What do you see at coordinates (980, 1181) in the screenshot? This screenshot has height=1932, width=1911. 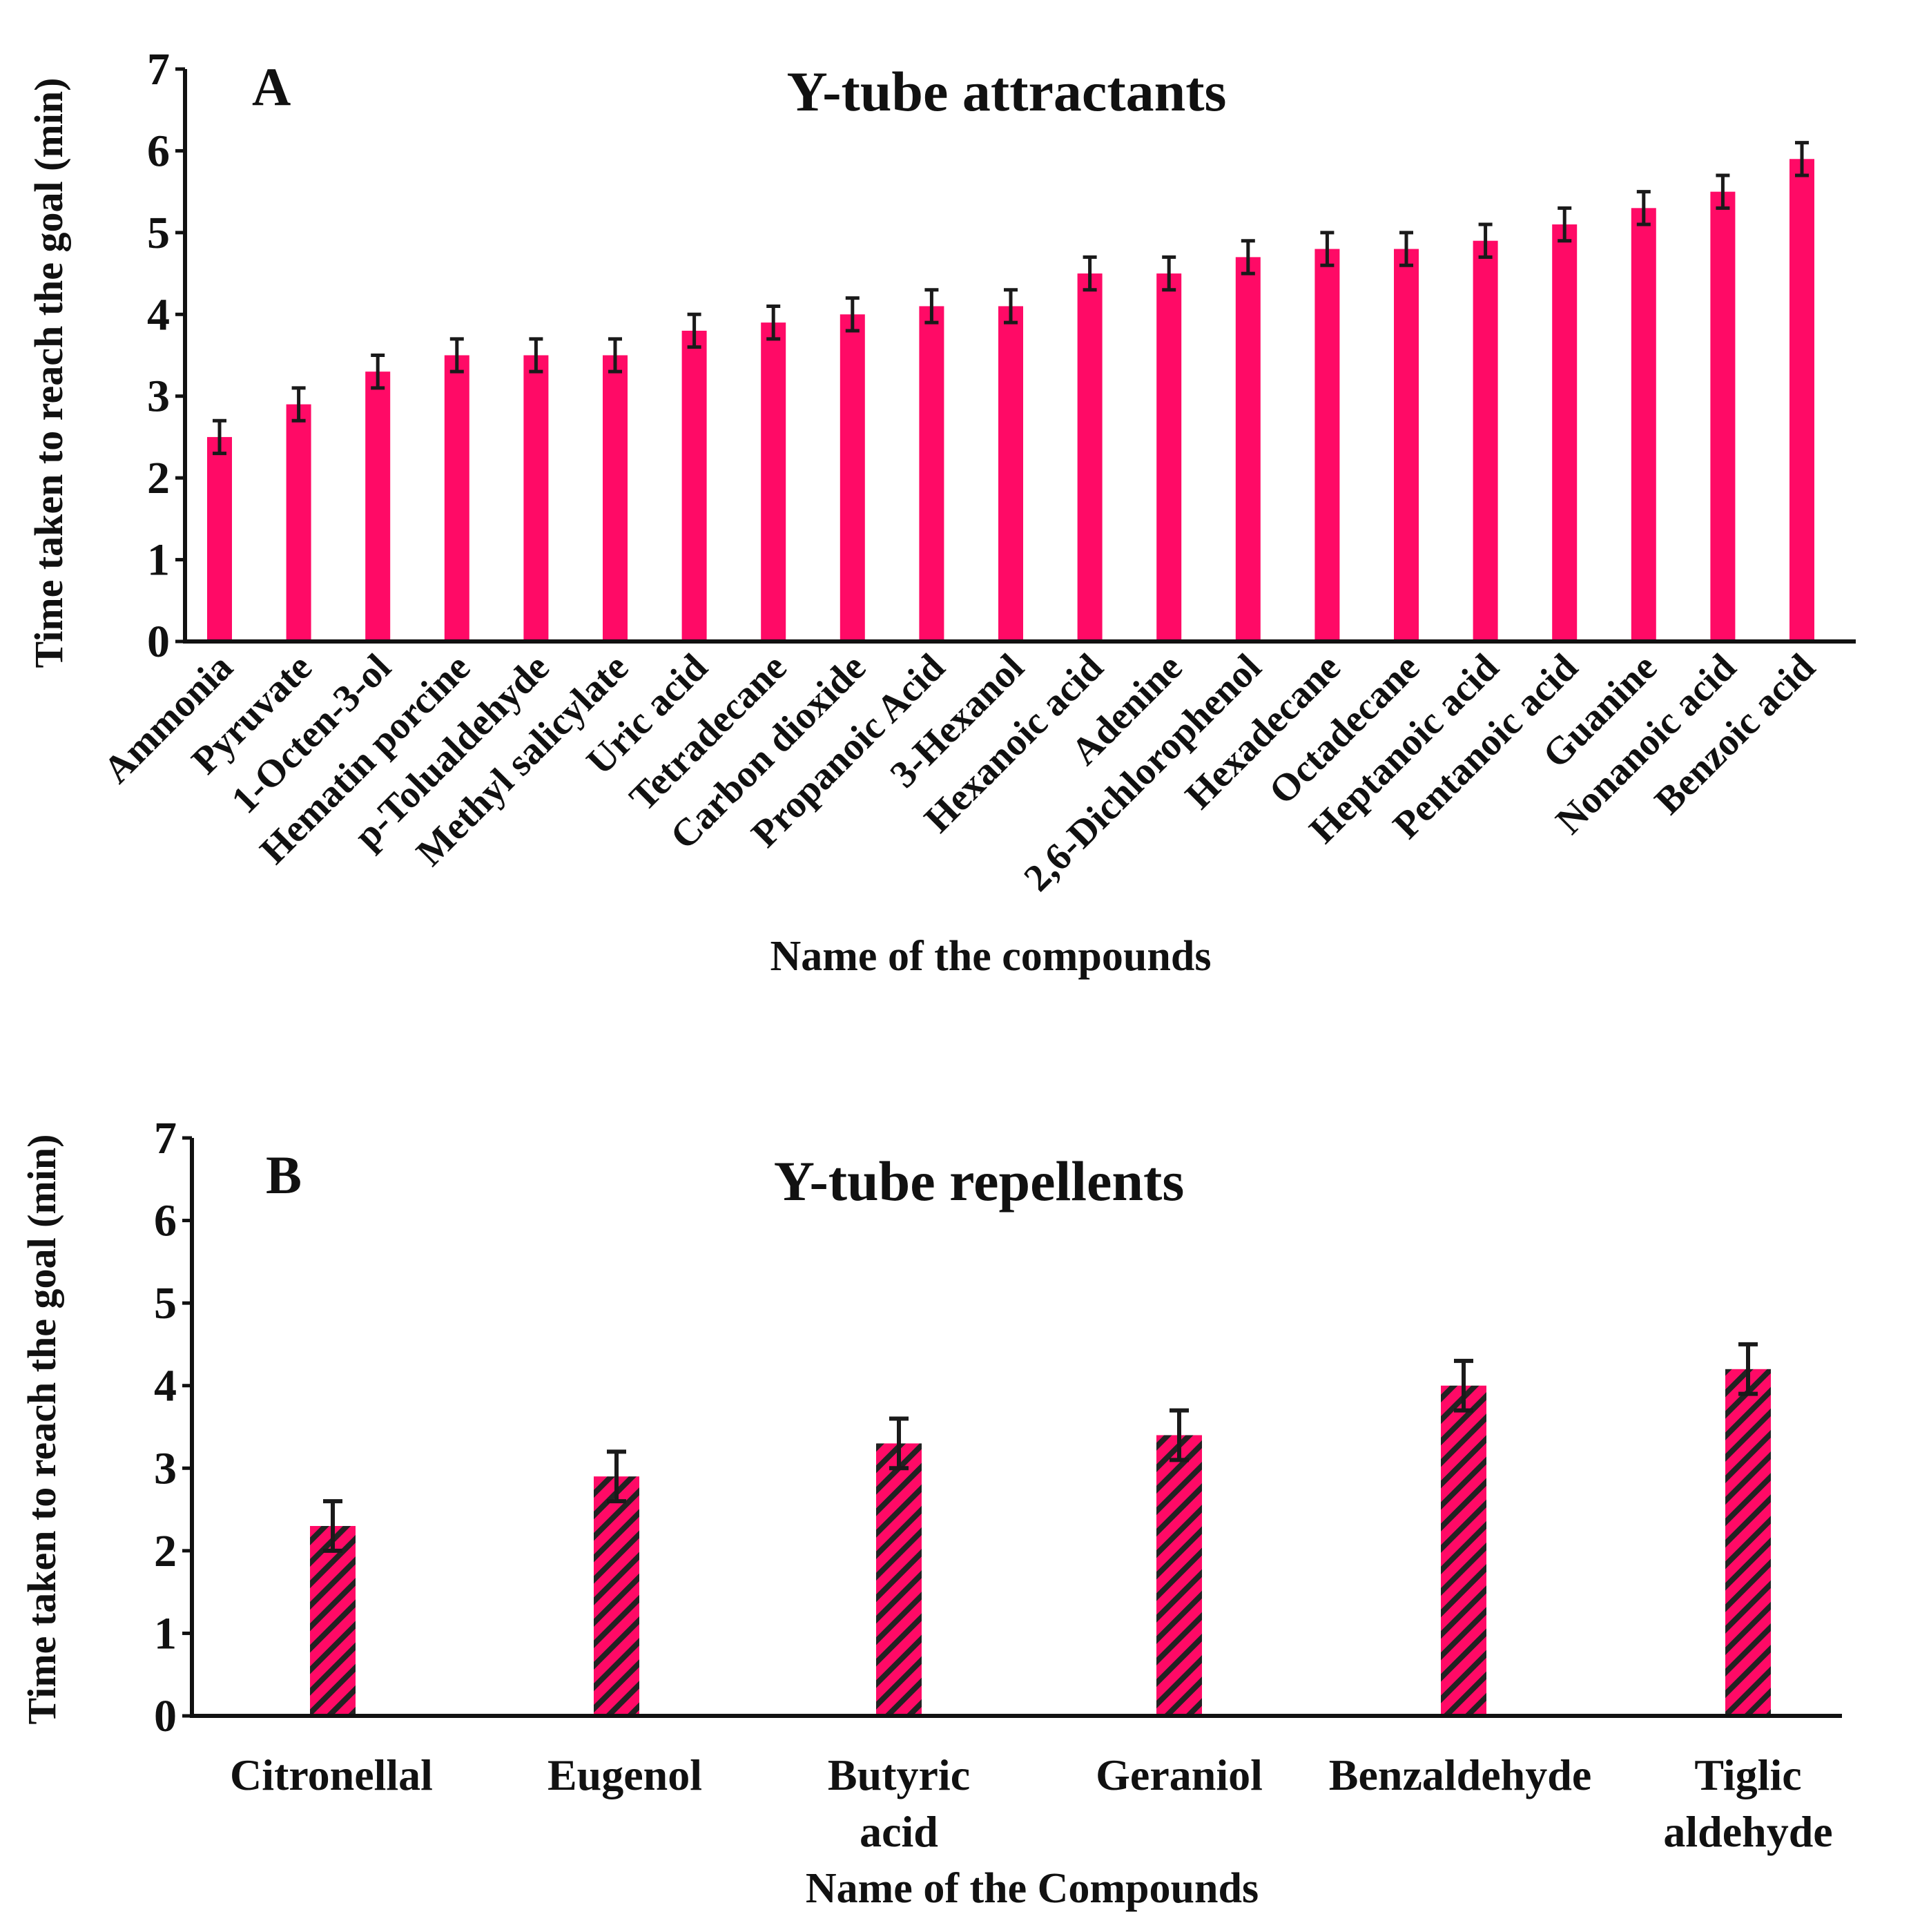 I see `panel-b-title: Y-tube repellents` at bounding box center [980, 1181].